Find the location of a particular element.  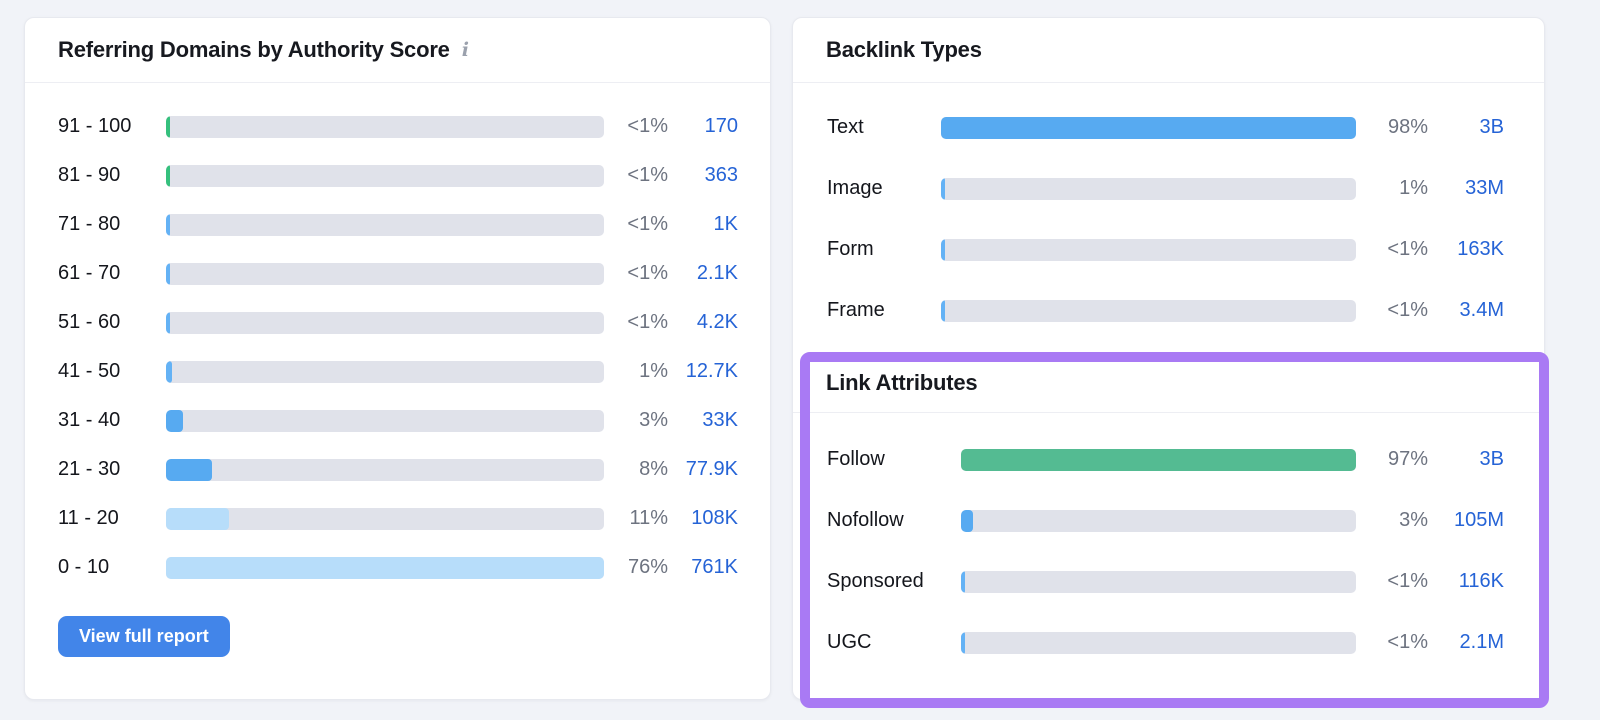

chart-row: Text 98% 3B is located at coordinates (1165, 127).